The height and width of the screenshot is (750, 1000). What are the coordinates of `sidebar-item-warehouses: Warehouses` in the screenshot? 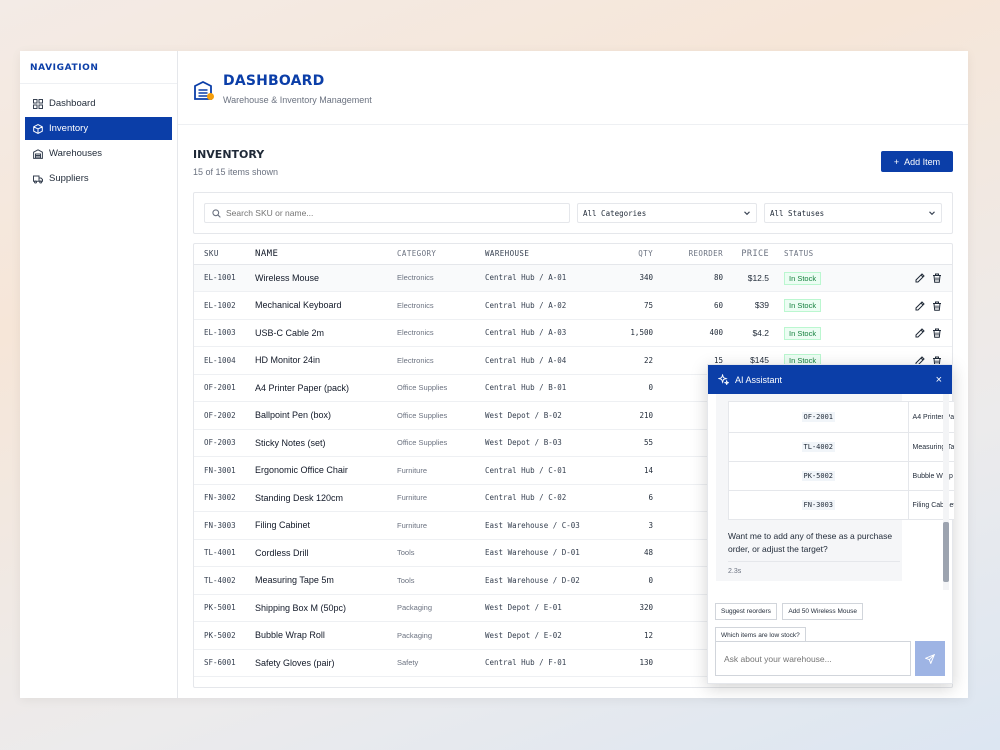 It's located at (98, 153).